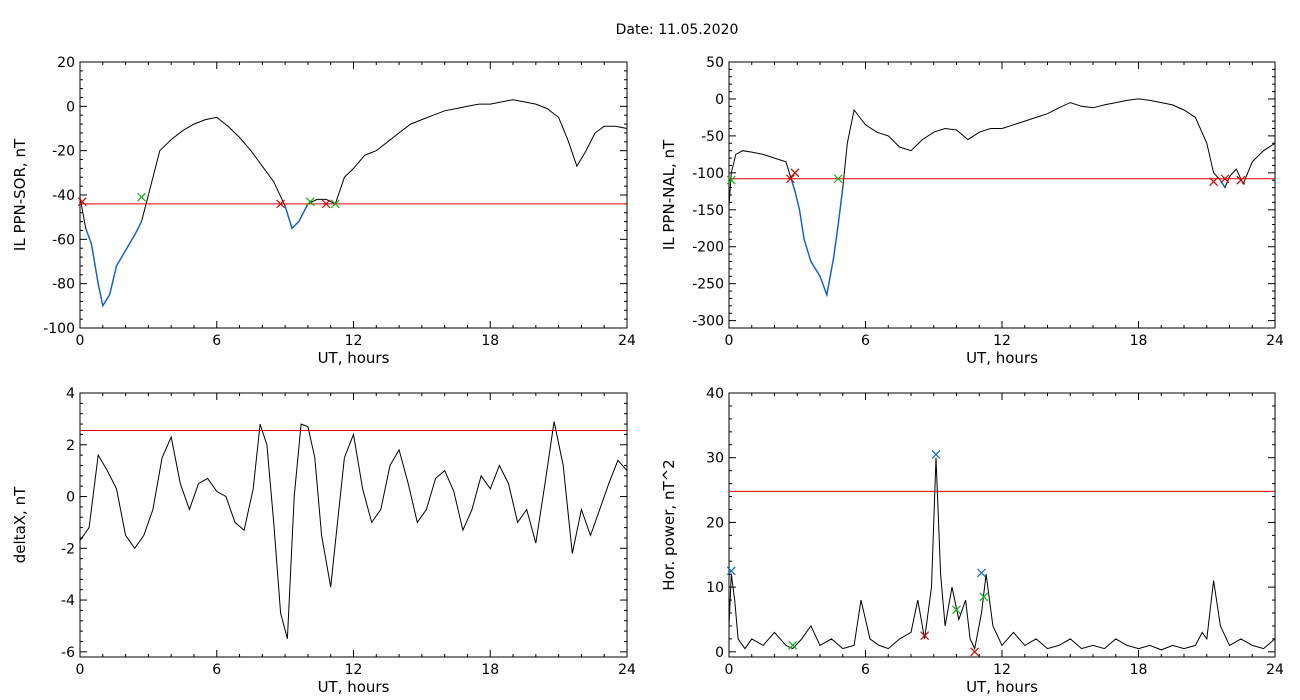 The image size is (1300, 700). What do you see at coordinates (68, 653) in the screenshot?
I see `y-tick-label: -6` at bounding box center [68, 653].